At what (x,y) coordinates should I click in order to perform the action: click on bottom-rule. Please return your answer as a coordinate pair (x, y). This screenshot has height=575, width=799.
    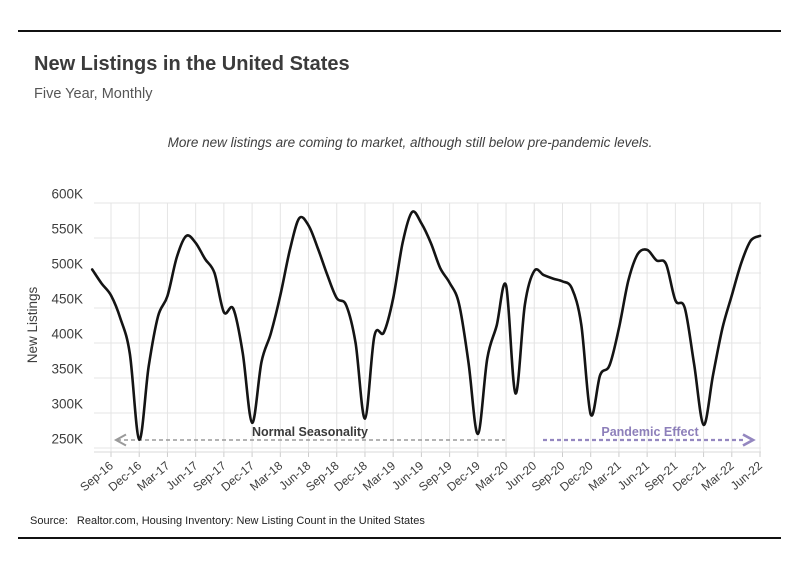
    Looking at the image, I should click on (399, 538).